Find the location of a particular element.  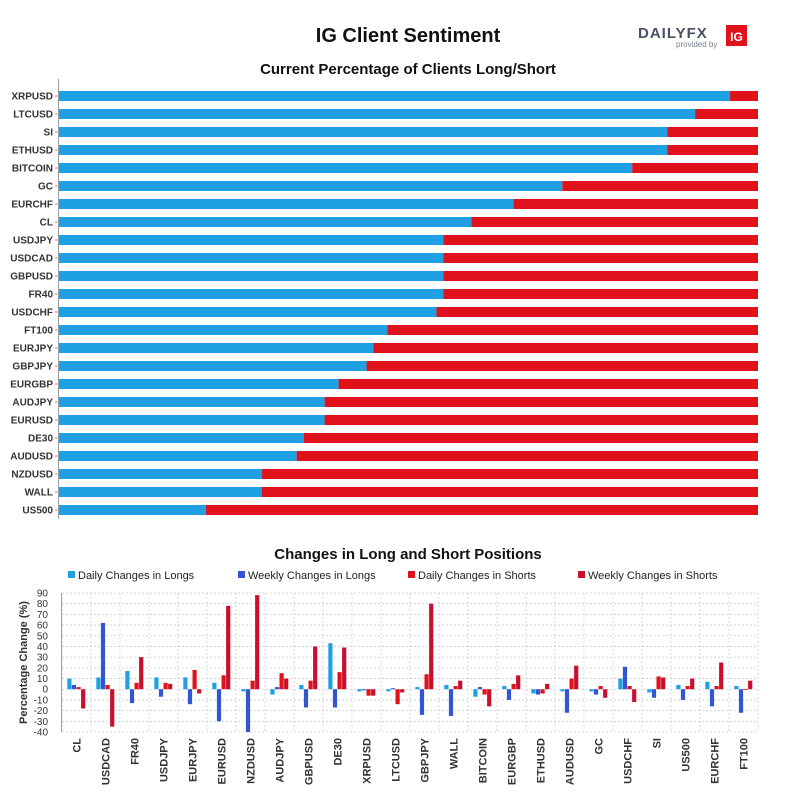

bar-audusd-s0 is located at coordinates (562, 690).